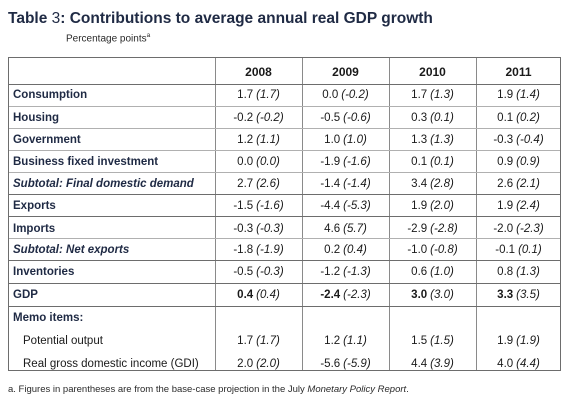 Image resolution: width=569 pixels, height=414 pixels. Describe the element at coordinates (47, 140) in the screenshot. I see `row-label: Government` at that location.